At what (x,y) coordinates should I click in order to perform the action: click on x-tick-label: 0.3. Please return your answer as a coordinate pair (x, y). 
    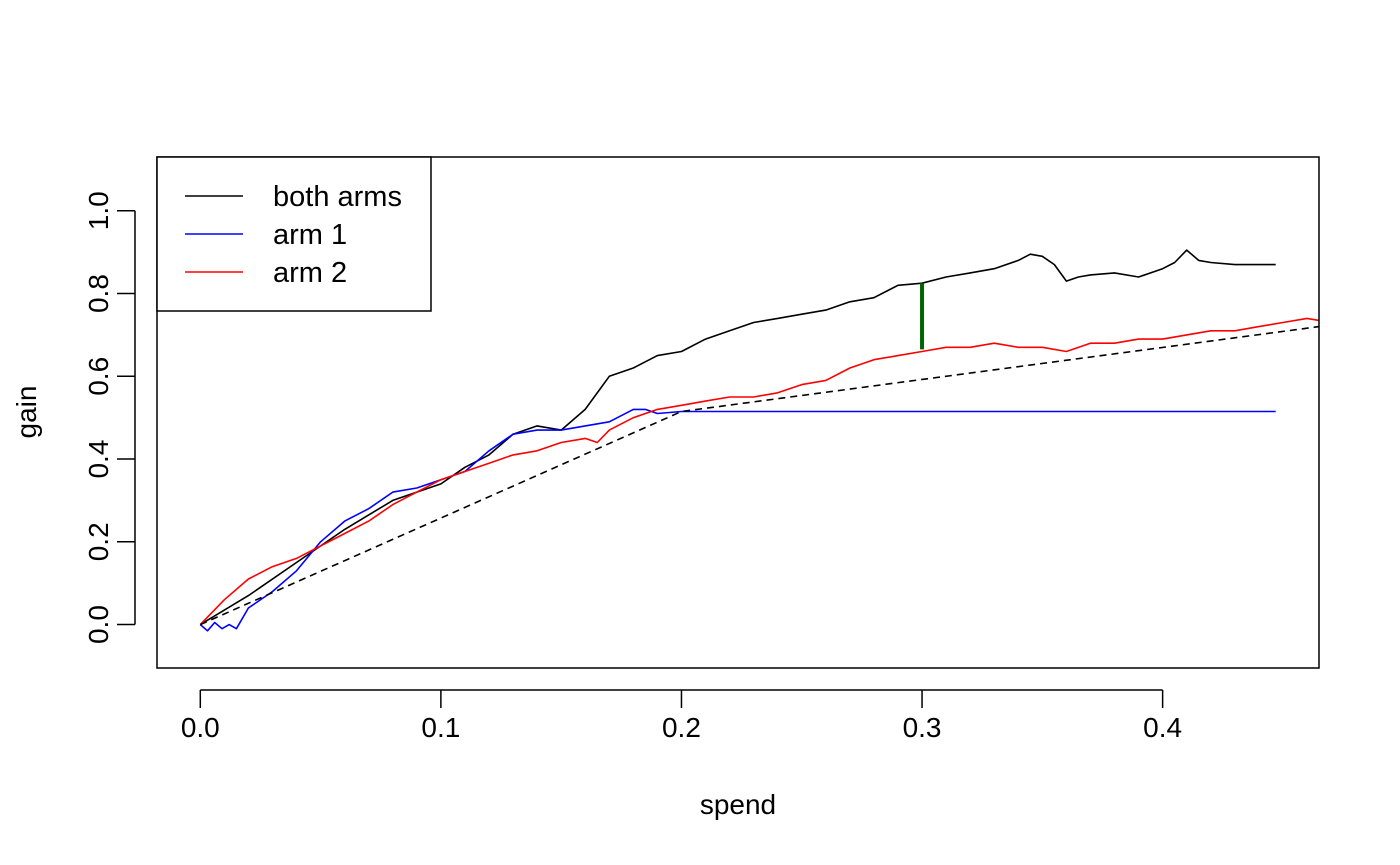
    Looking at the image, I should click on (922, 727).